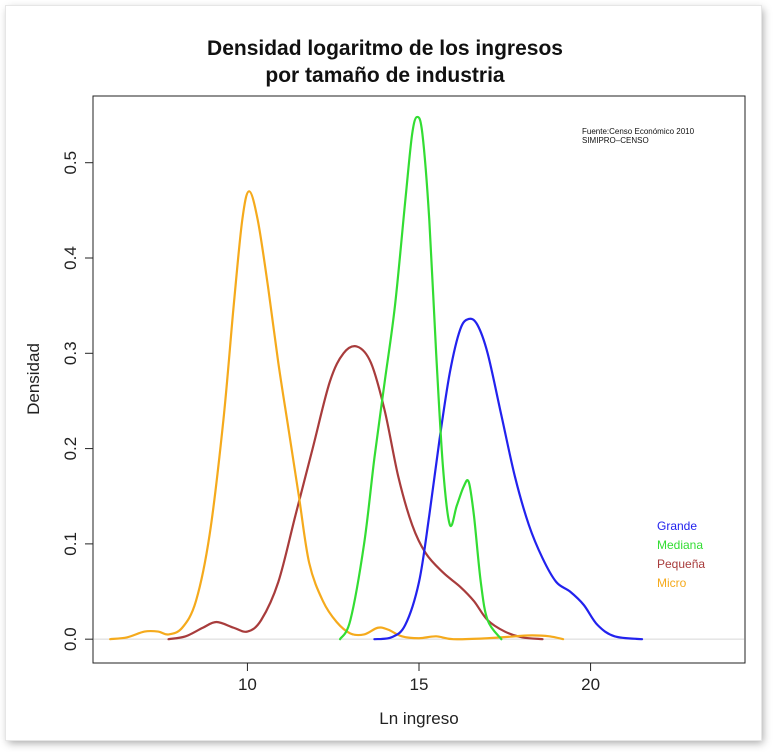  What do you see at coordinates (385, 48) in the screenshot?
I see `chart-title-line-1: Densidad logaritmo de los ingresos` at bounding box center [385, 48].